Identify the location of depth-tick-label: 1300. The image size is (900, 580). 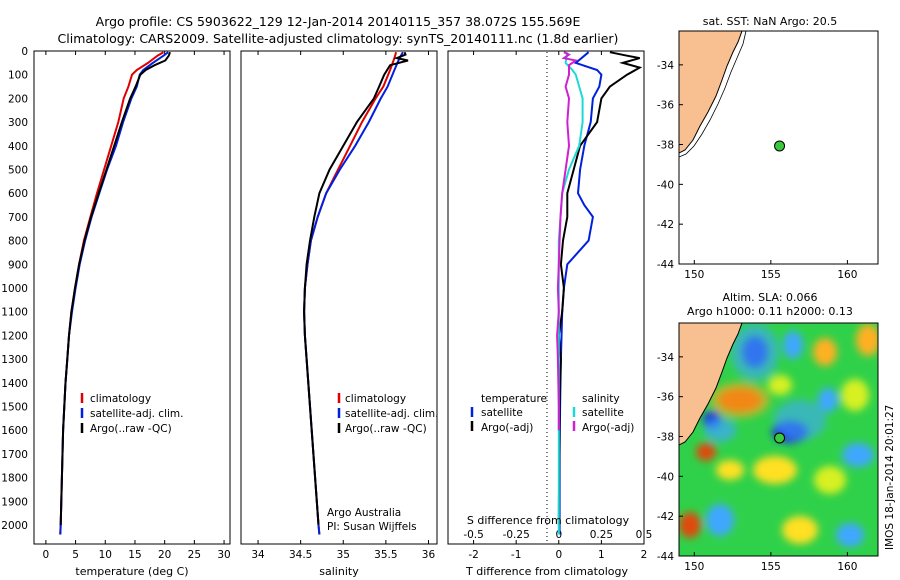
(14, 360).